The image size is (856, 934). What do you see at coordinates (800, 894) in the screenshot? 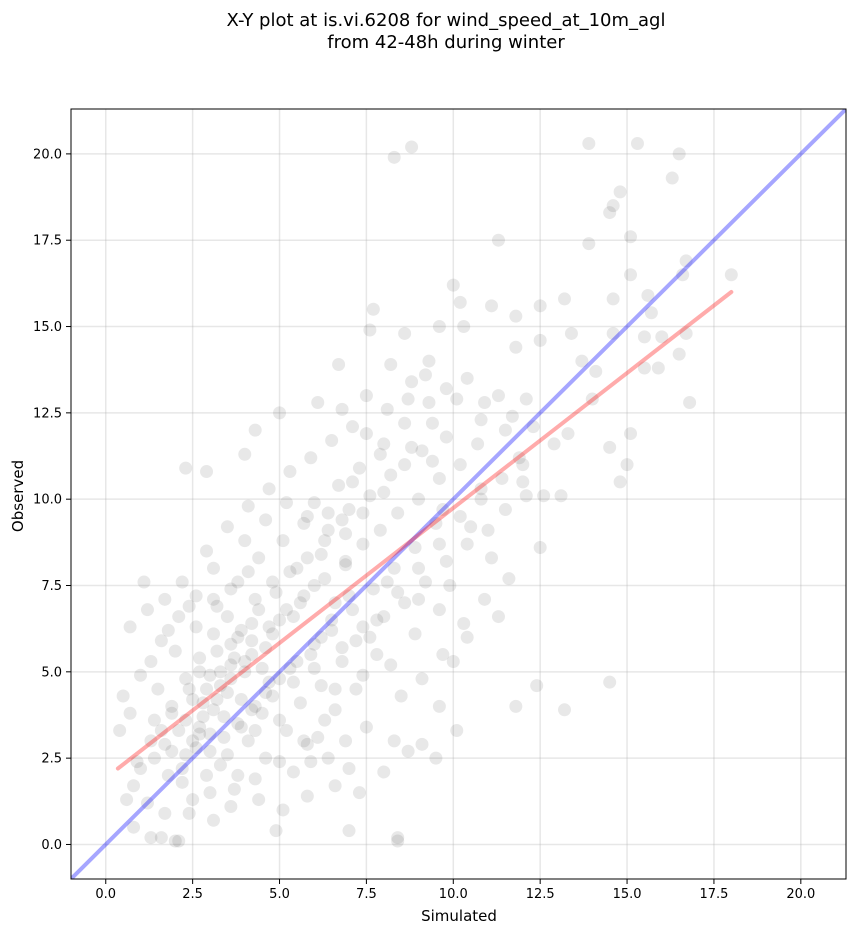
I see `x-tick-label: 20.0` at bounding box center [800, 894].